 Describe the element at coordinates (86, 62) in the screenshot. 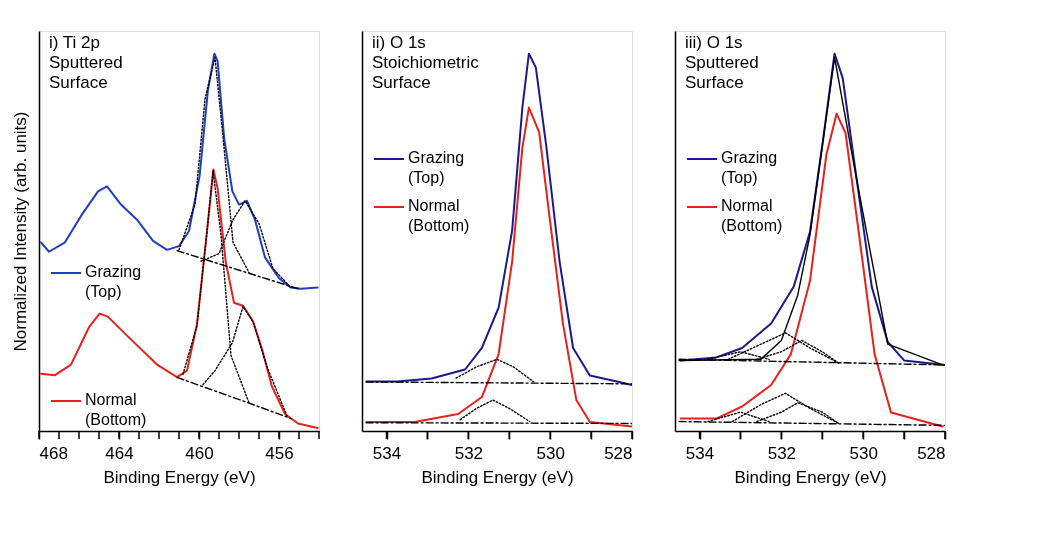

I see `chart-title: i) Ti 2p Sputtered Surface` at that location.